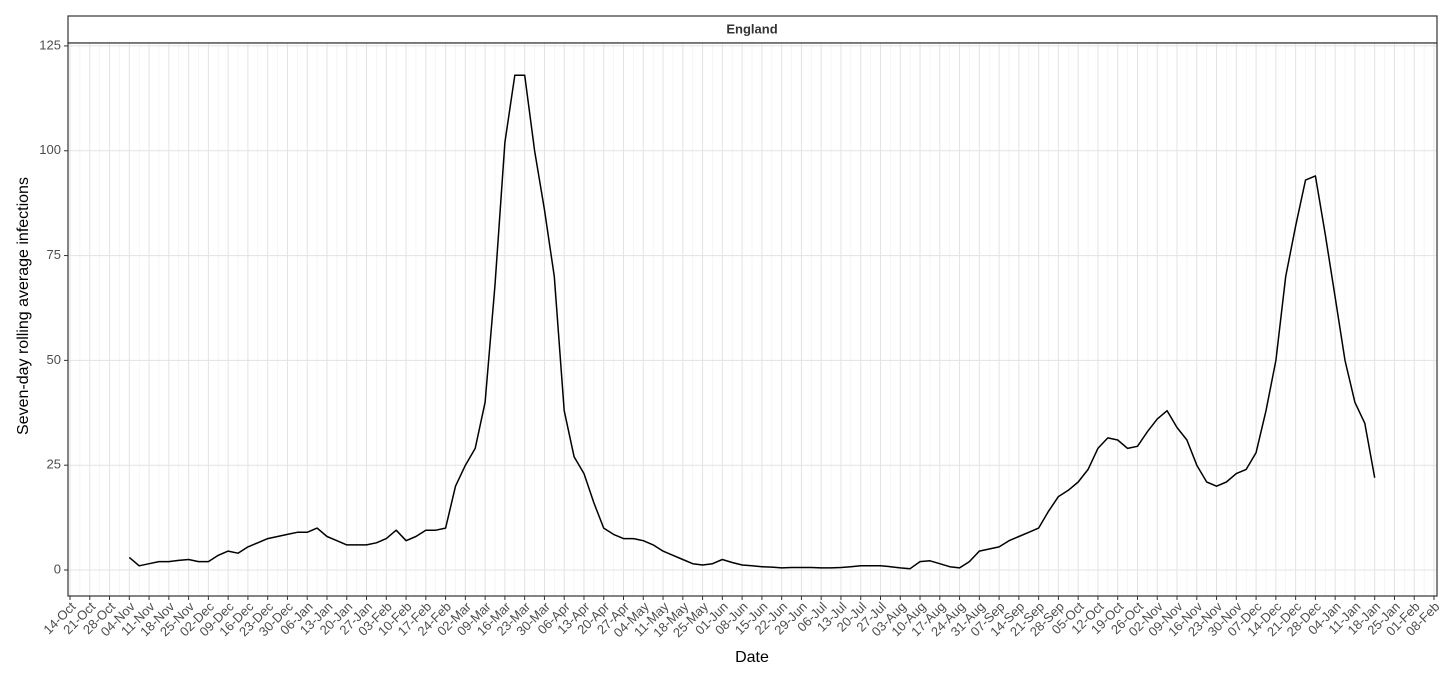  I want to click on chart-title: England, so click(751, 28).